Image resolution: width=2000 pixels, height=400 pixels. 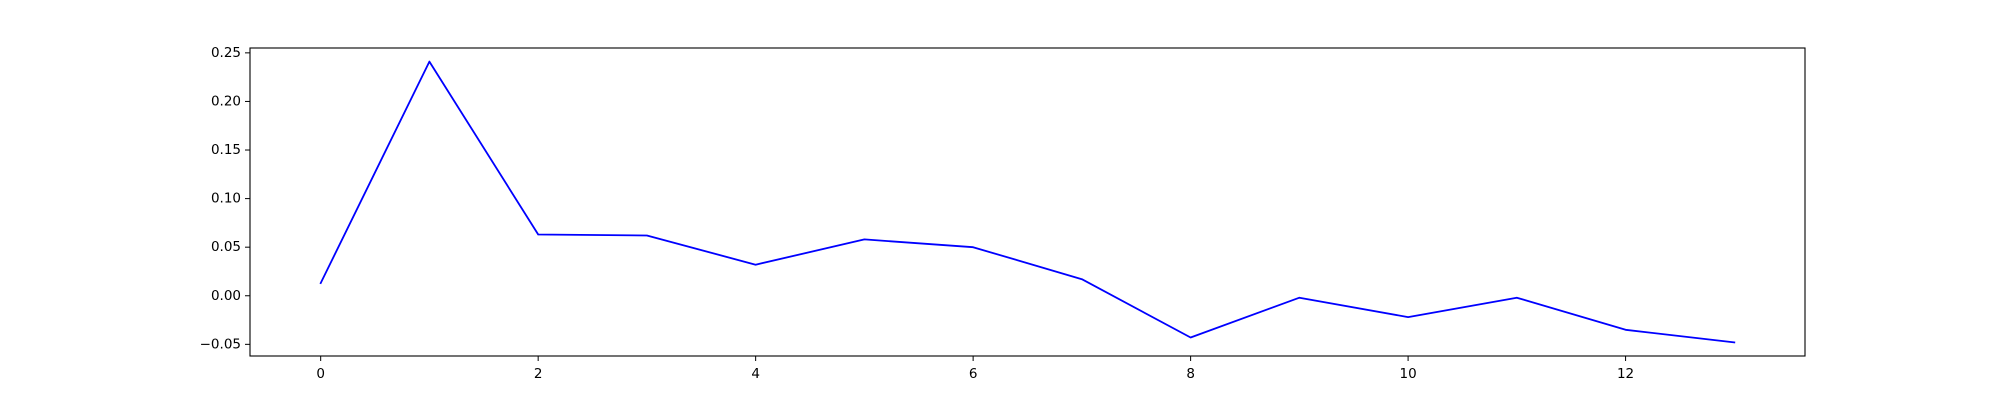 I want to click on x-tick-label: 0, so click(x=320, y=374).